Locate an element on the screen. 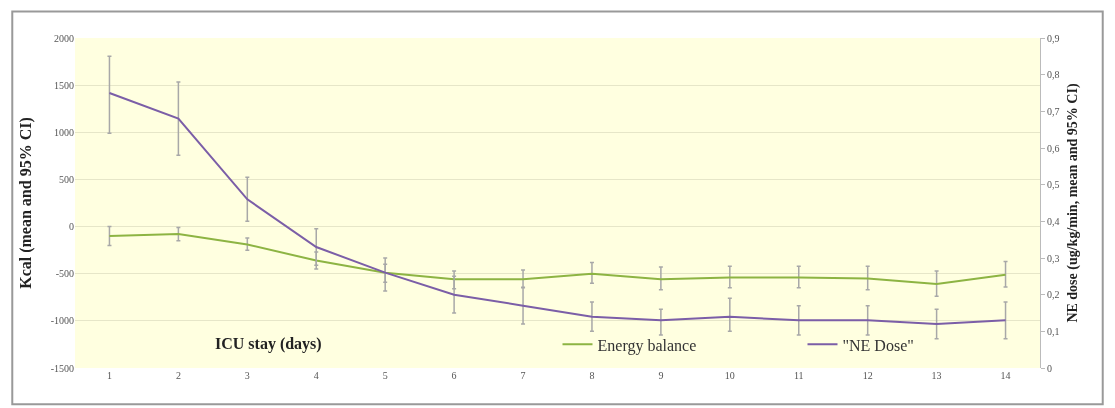 The height and width of the screenshot is (408, 1115). y2-tick-label: 0,7 is located at coordinates (1053, 111).